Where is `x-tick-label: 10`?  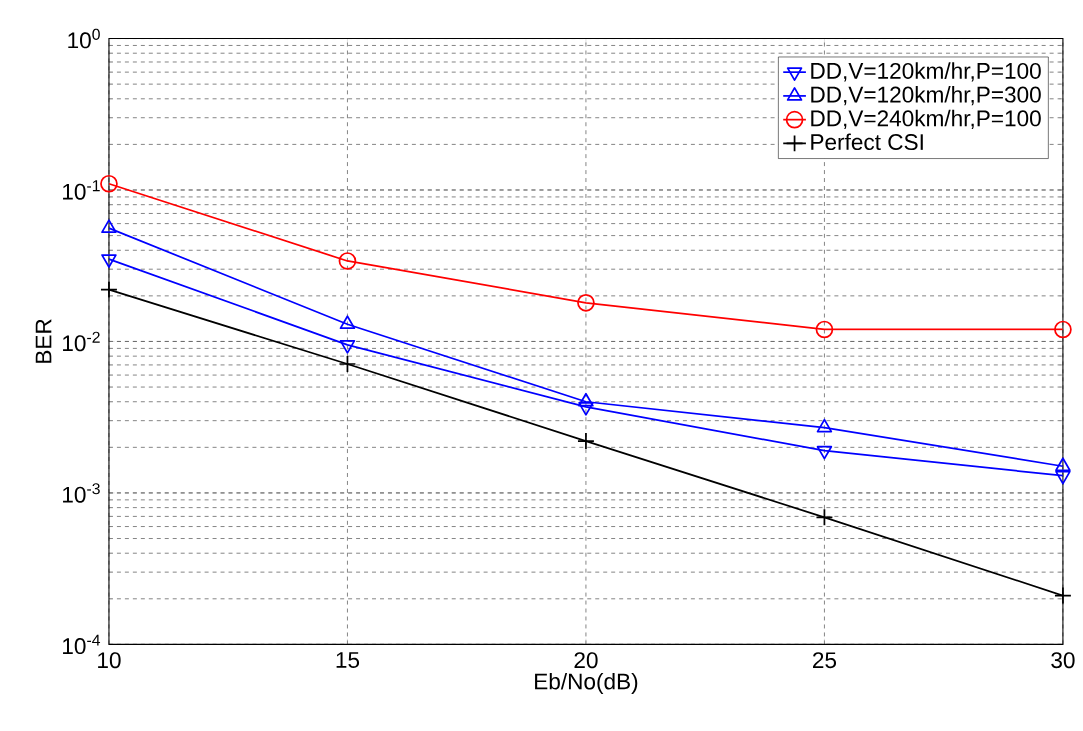
x-tick-label: 10 is located at coordinates (109, 660).